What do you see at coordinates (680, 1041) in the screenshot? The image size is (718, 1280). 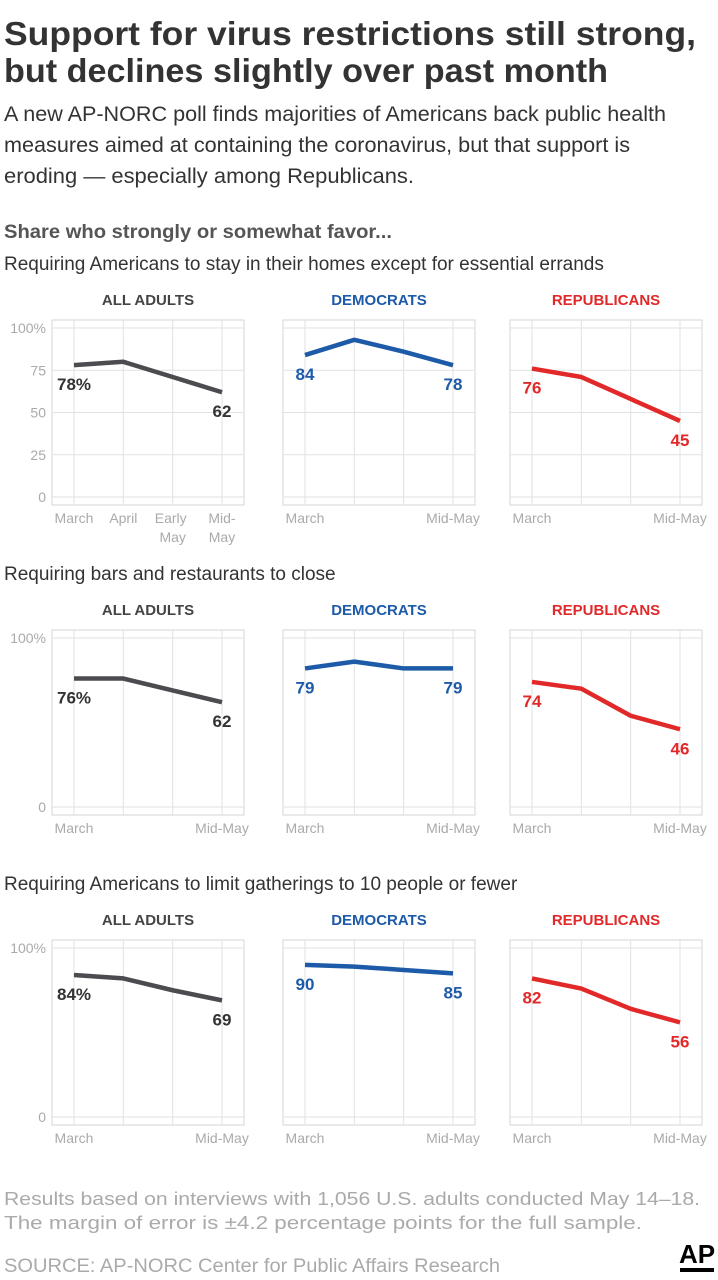 I see `value-label: 56` at bounding box center [680, 1041].